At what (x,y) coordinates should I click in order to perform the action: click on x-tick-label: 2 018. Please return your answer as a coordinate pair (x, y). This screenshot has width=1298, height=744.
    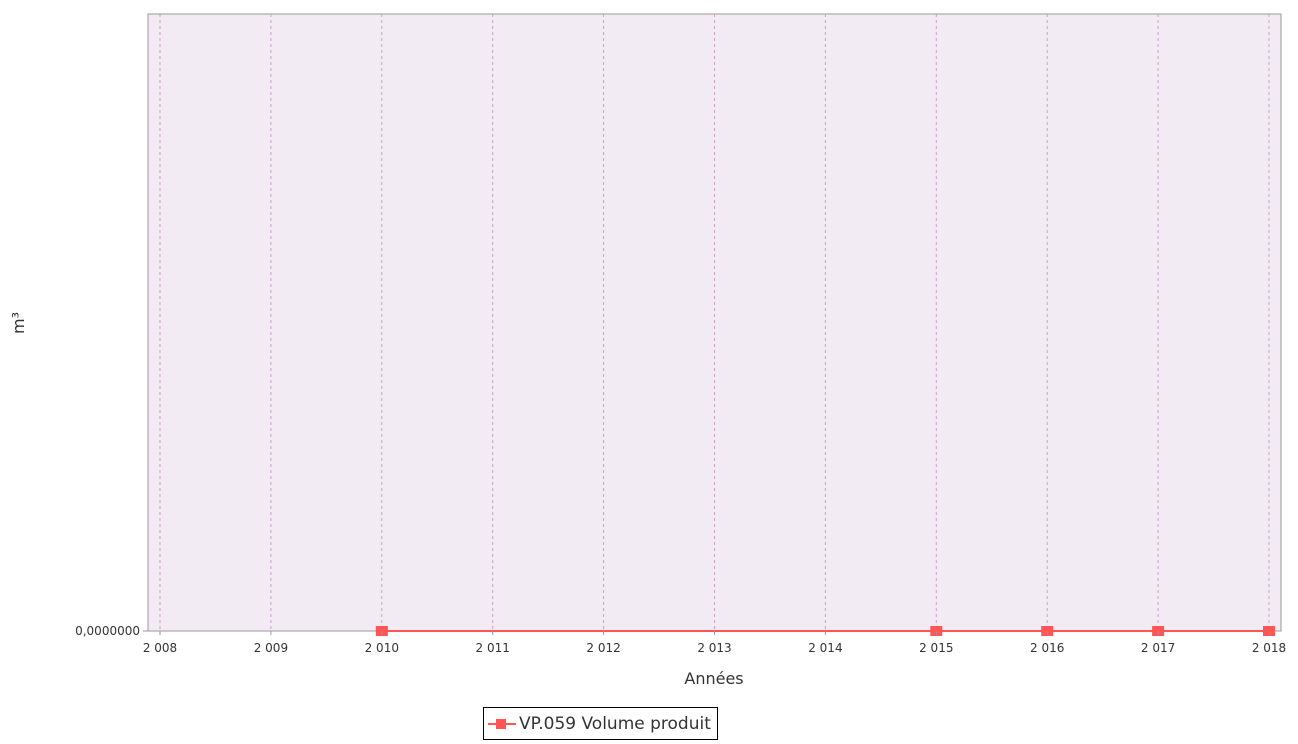
    Looking at the image, I should click on (1269, 648).